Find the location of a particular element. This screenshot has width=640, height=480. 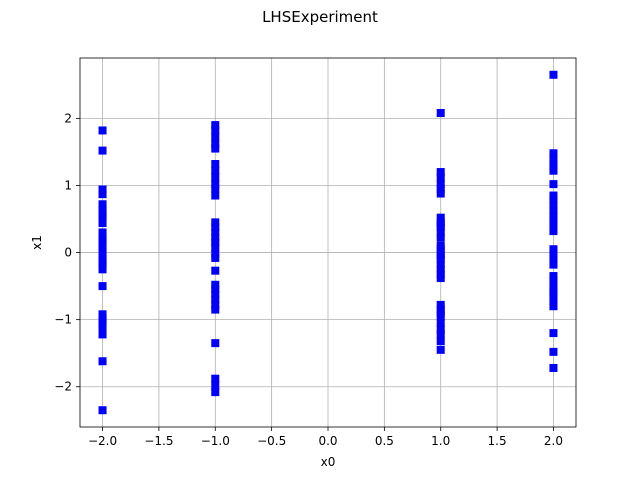

y-tick-label: −2 is located at coordinates (63, 387).